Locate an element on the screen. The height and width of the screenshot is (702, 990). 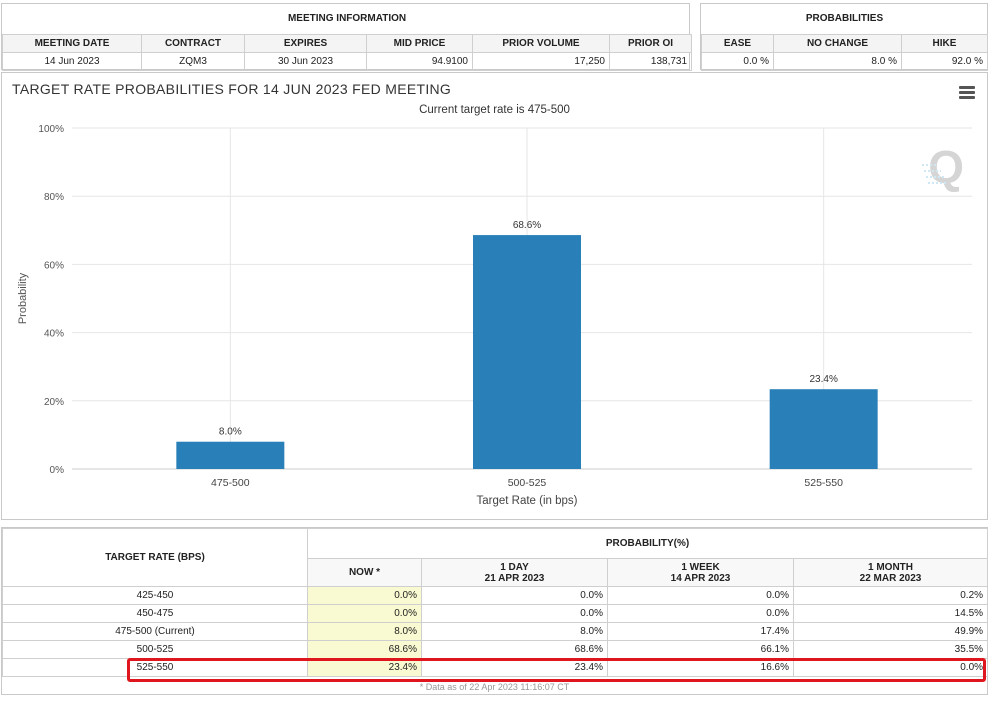
hamburger-menu-icon is located at coordinates (967, 92).